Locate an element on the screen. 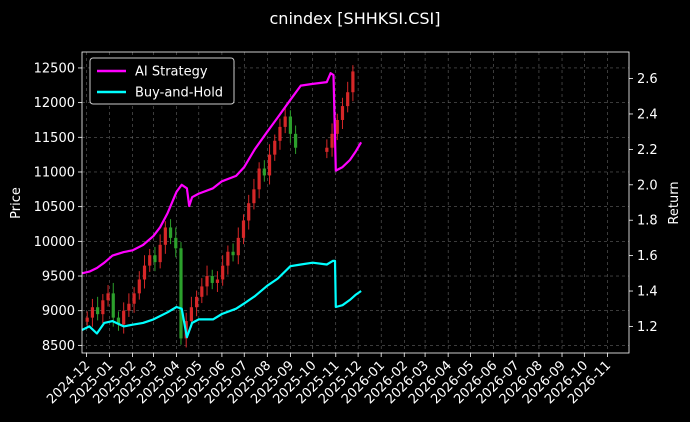  y2-tick-label: 2.2 is located at coordinates (647, 150).